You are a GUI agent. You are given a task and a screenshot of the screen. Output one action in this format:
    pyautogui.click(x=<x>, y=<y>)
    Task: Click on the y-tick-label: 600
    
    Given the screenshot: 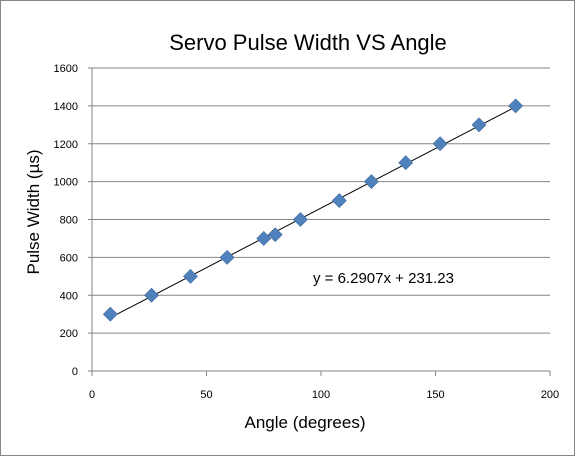 What is the action you would take?
    pyautogui.click(x=69, y=258)
    